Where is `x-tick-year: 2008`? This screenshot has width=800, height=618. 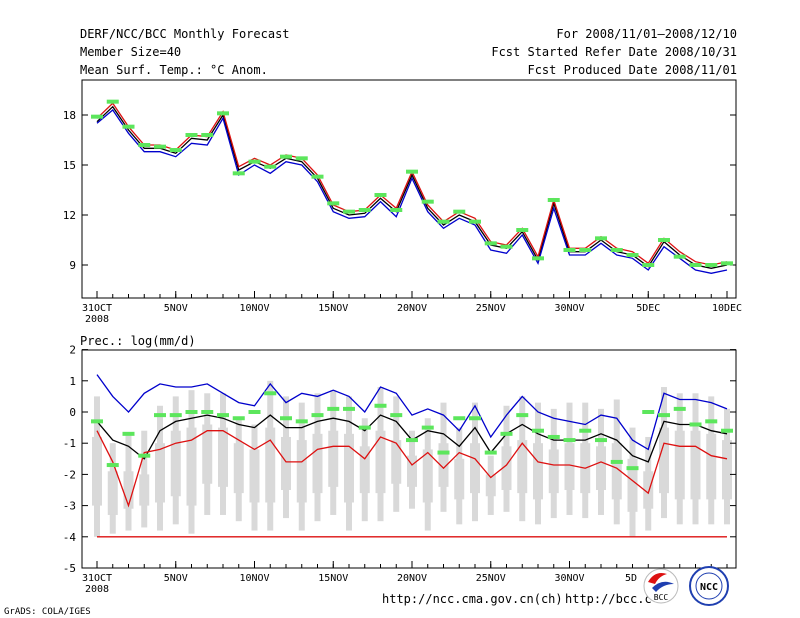
x-tick-year: 2008 is located at coordinates (97, 589).